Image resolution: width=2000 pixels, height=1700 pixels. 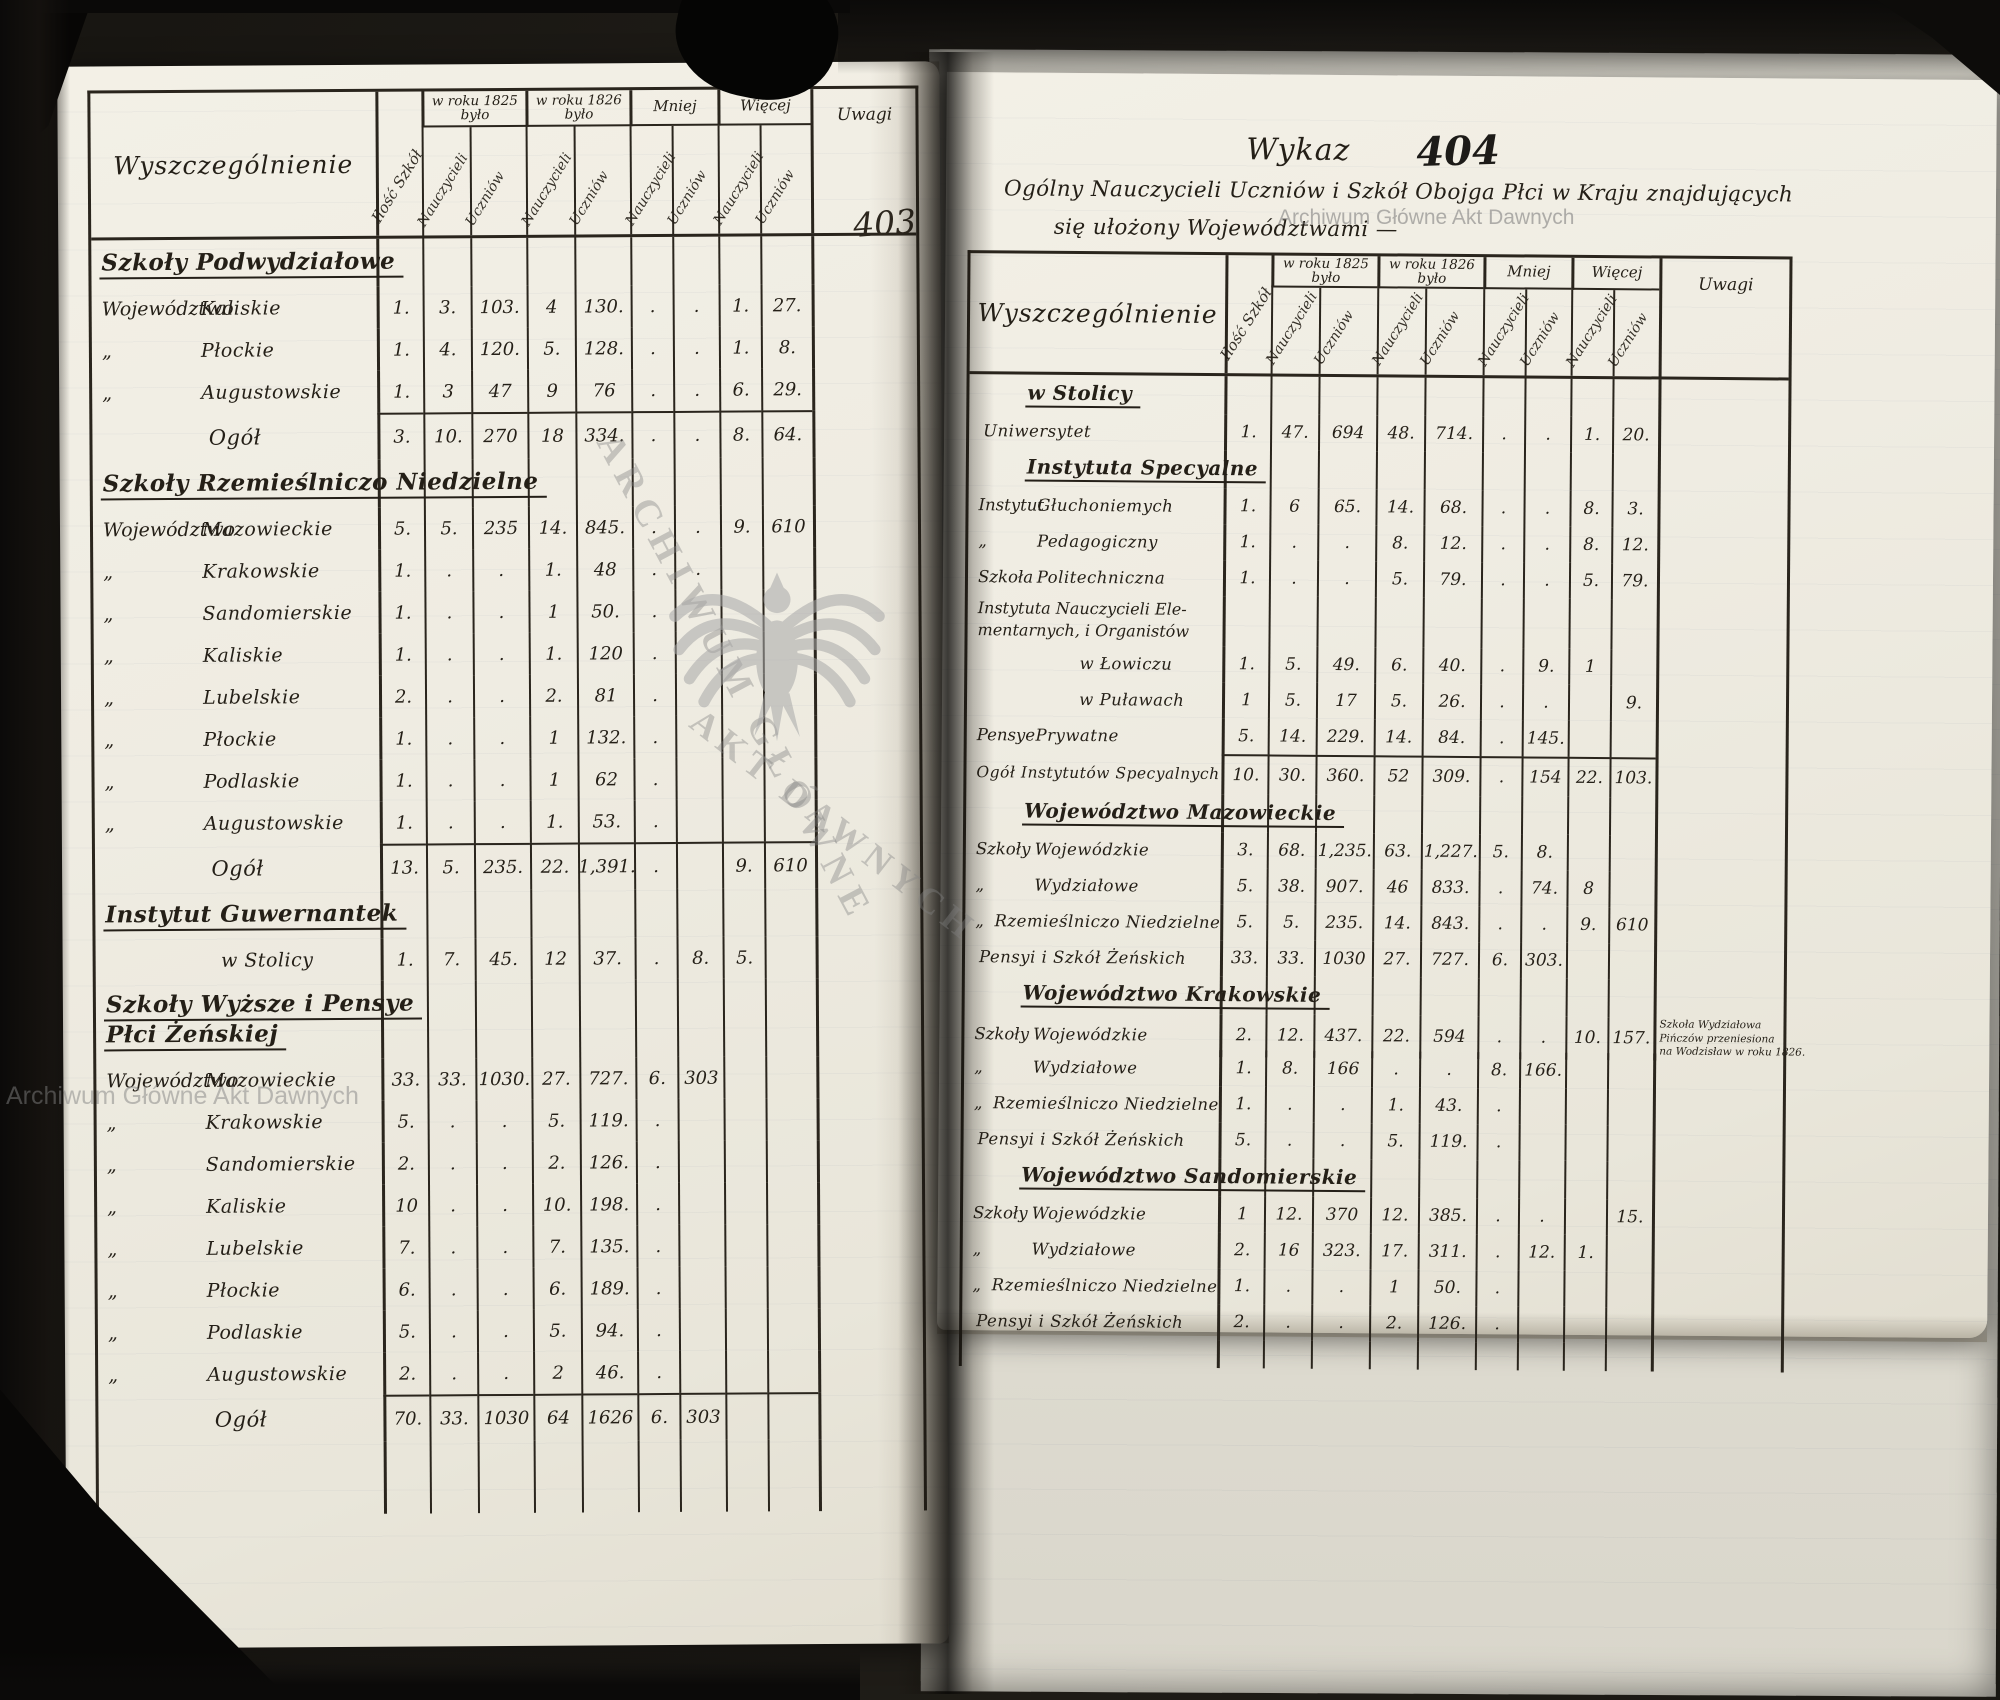 I want to click on table-row: „ Płockie 1. 4. 120. 5. 128... 1. 8., so click(x=505, y=348).